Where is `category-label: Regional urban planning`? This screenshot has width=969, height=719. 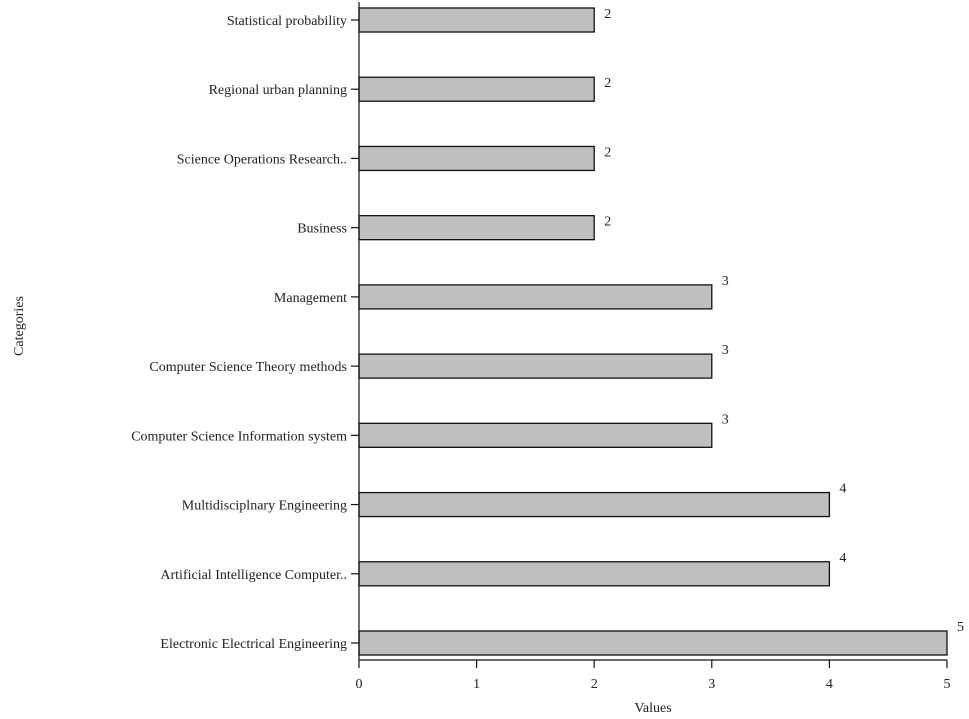 category-label: Regional urban planning is located at coordinates (278, 90).